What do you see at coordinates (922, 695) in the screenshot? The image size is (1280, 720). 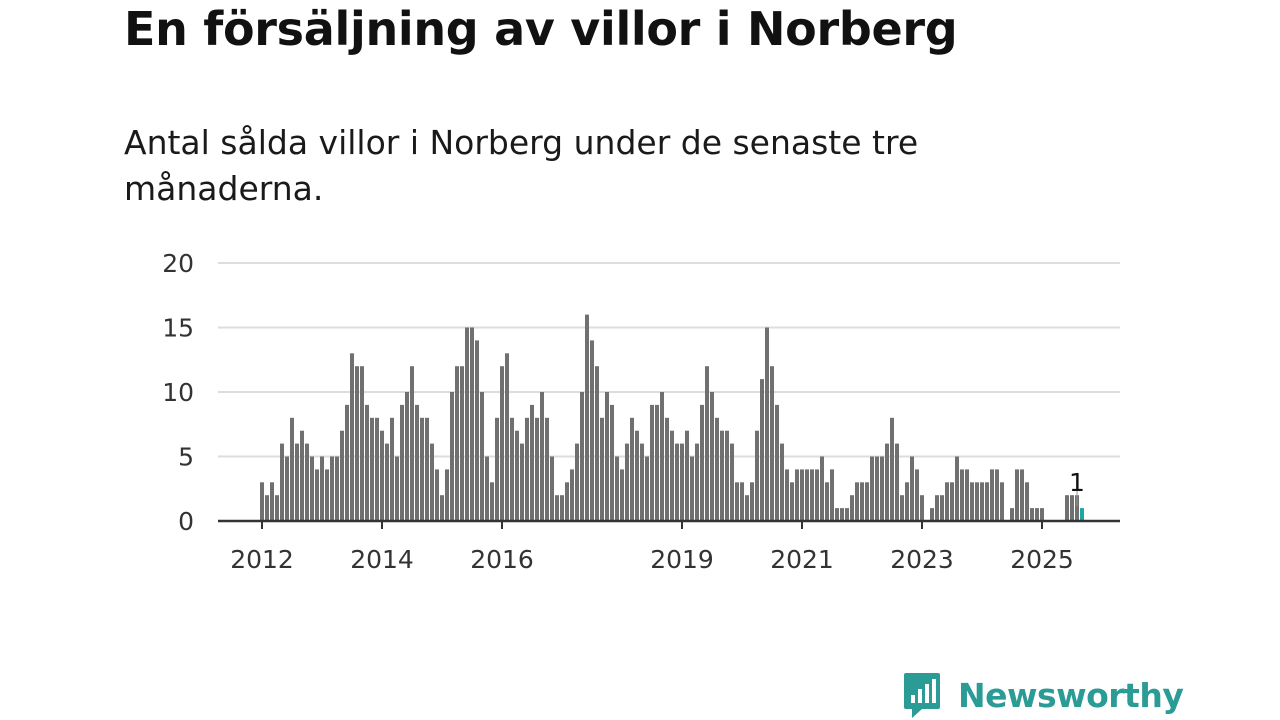 I see `chart-bubble-icon` at bounding box center [922, 695].